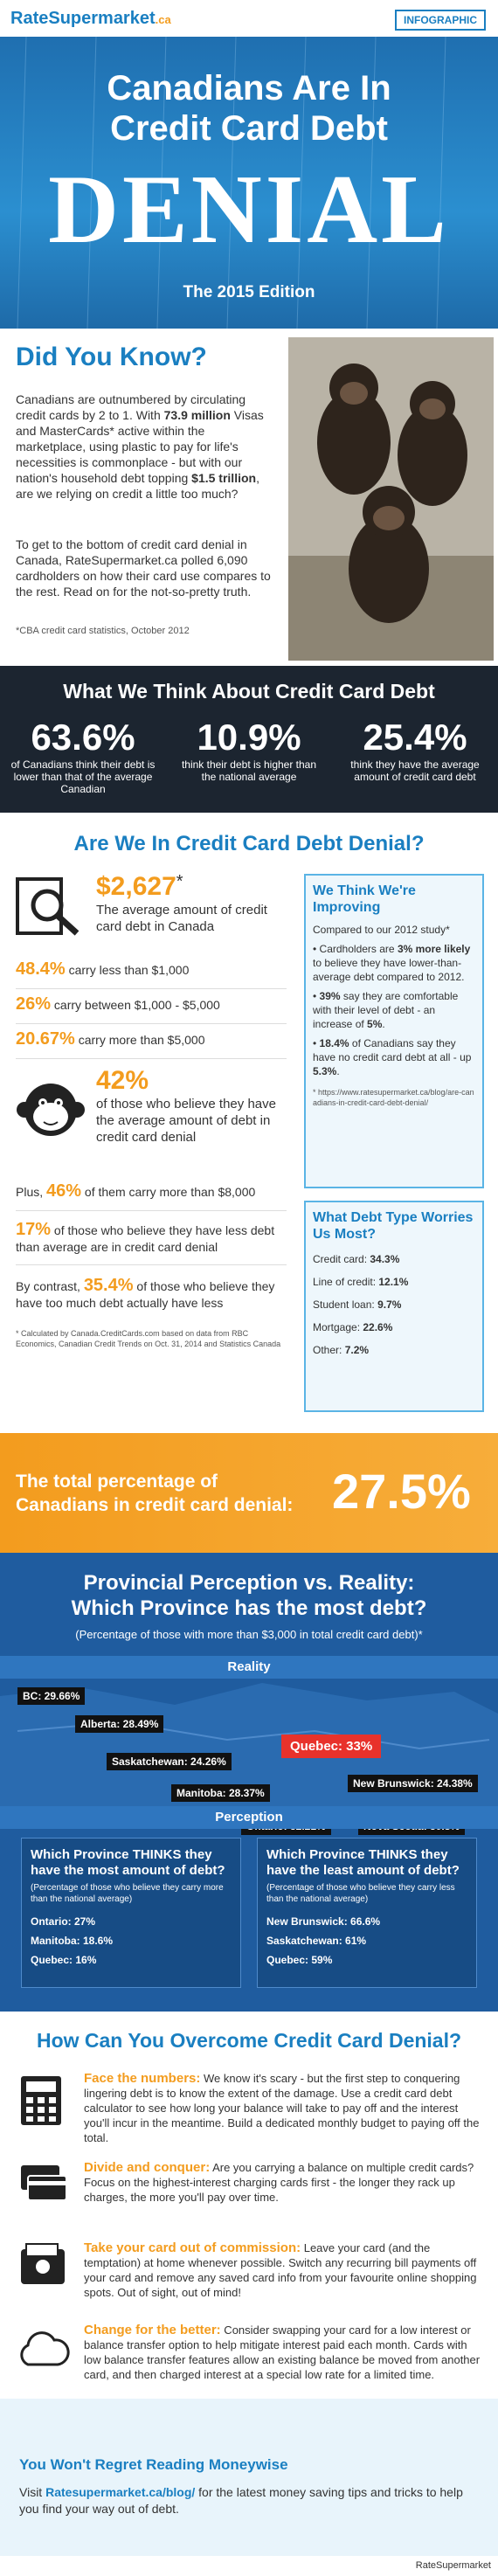 This screenshot has height=2576, width=498. I want to click on logo-text: RateSupermarket, so click(83, 18).